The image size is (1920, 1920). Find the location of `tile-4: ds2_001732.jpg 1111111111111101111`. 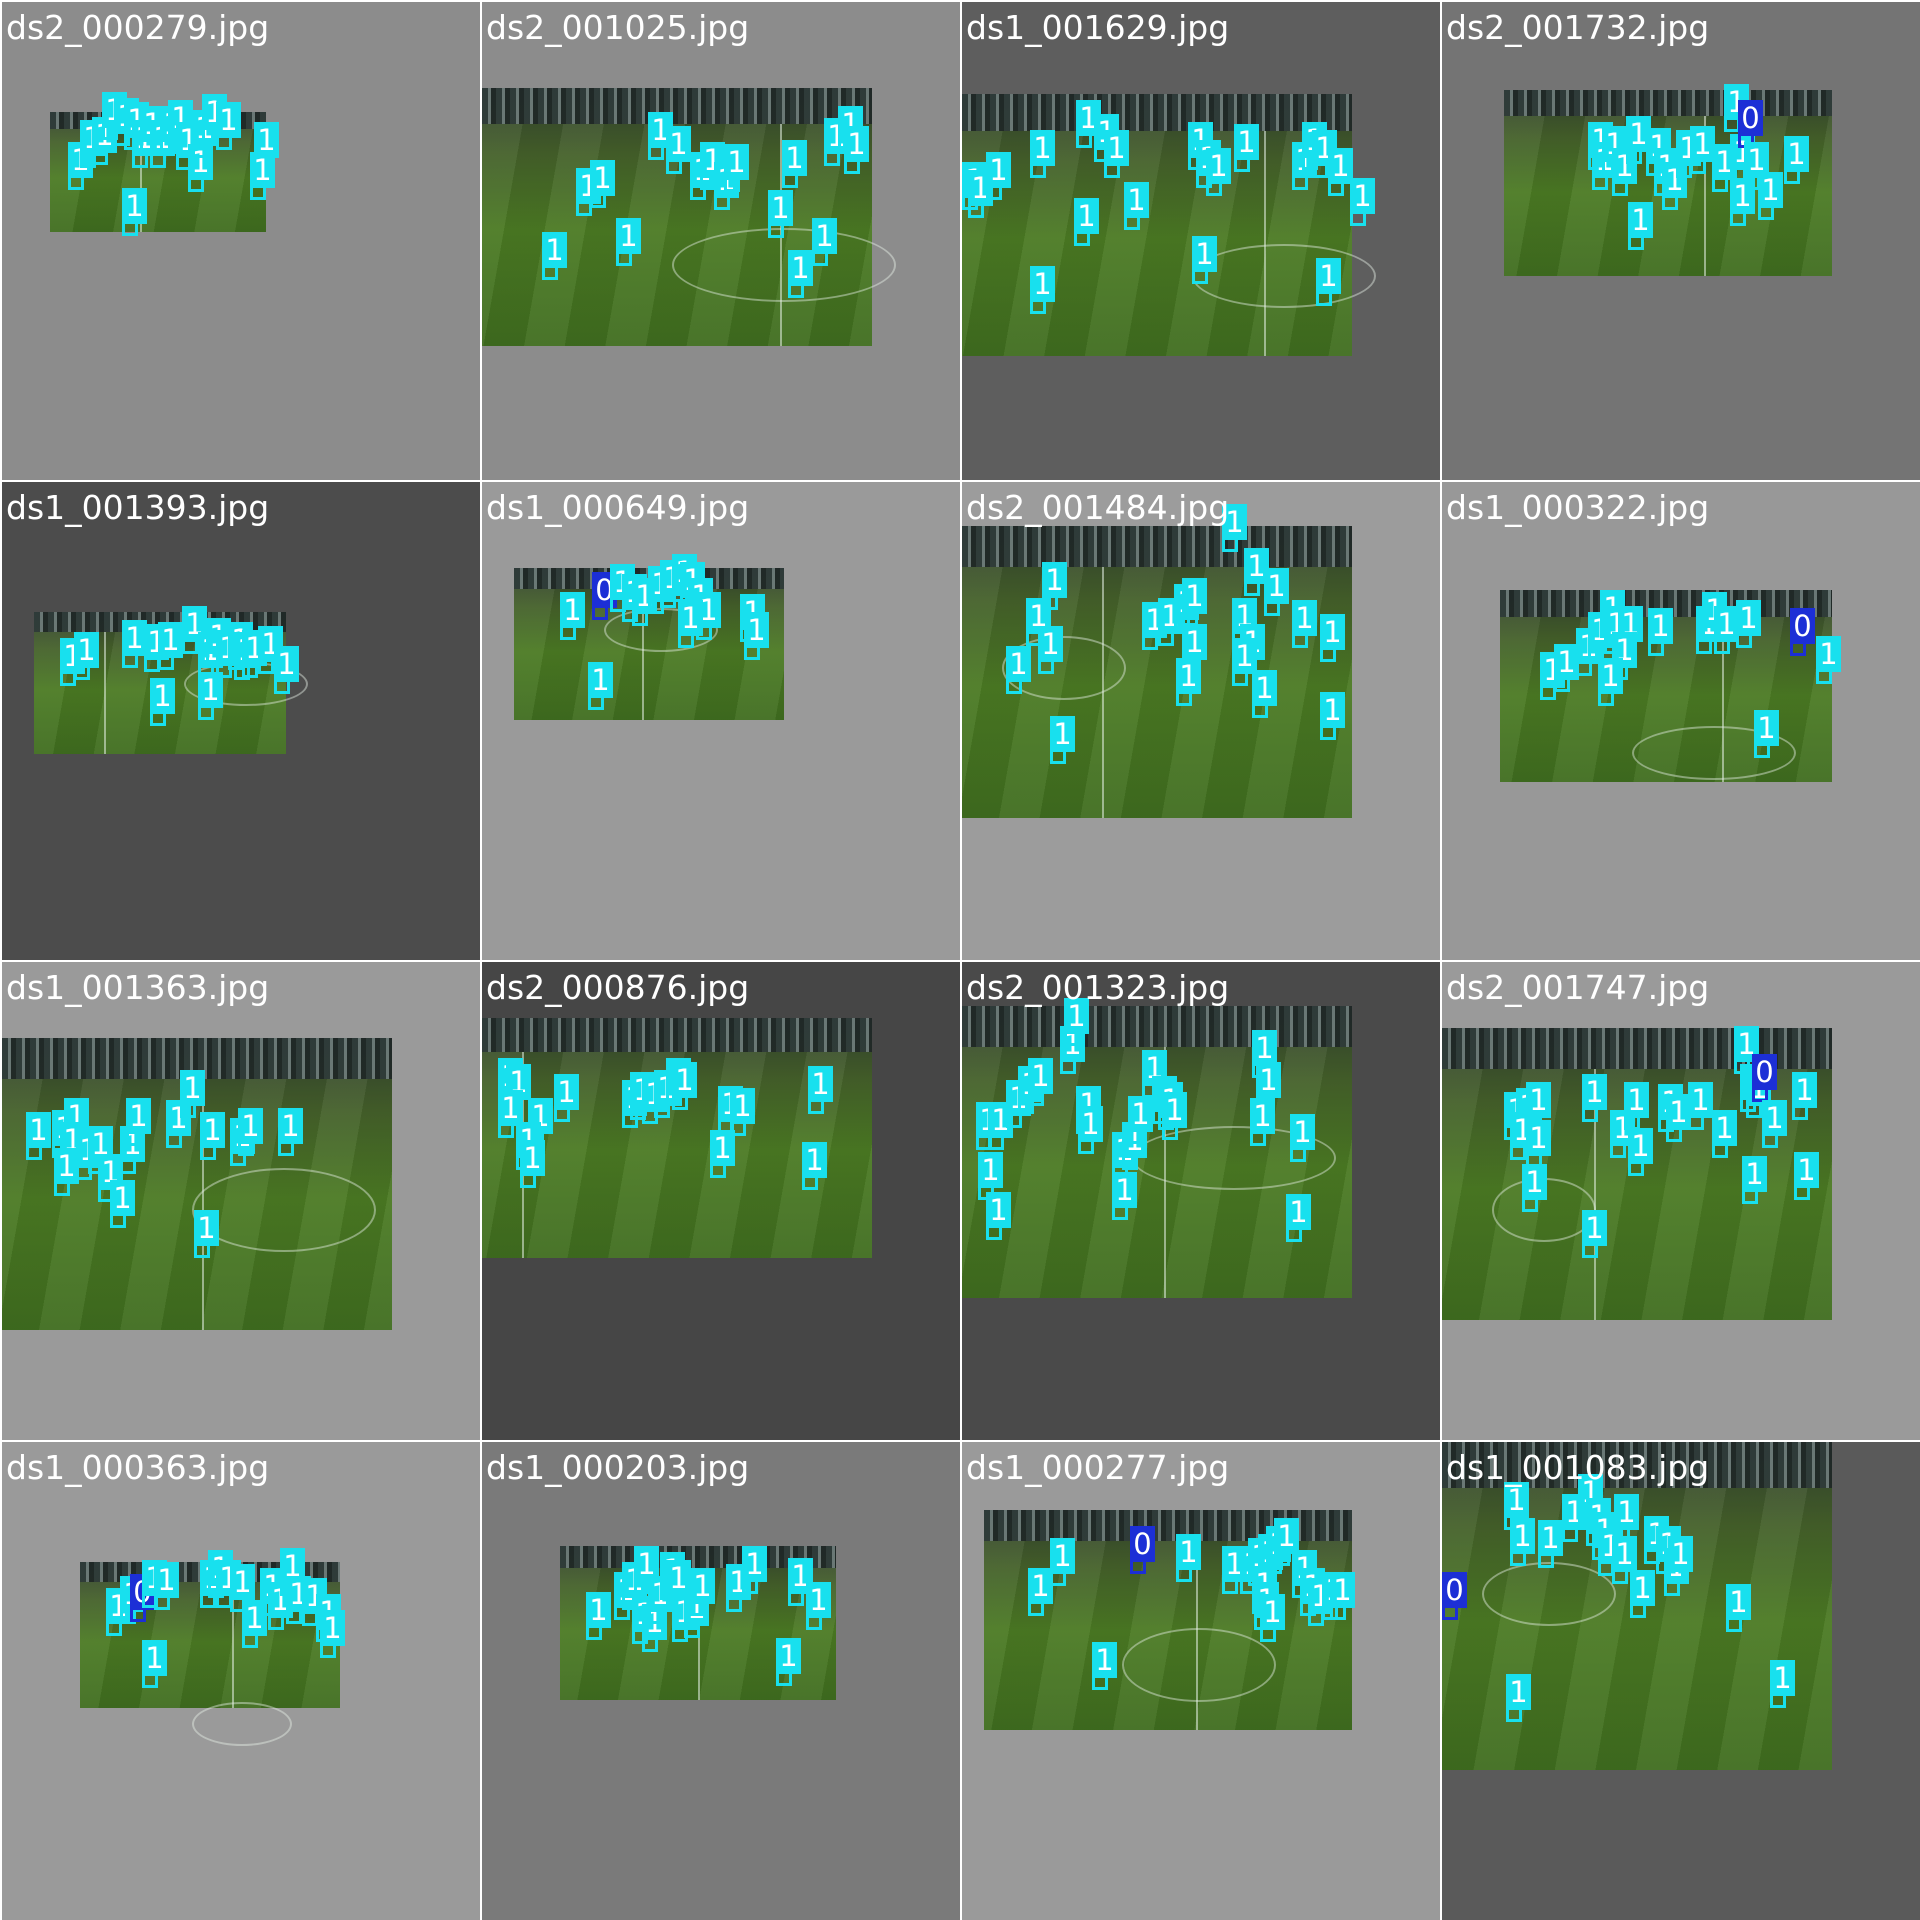

tile-4: ds2_001732.jpg 1111111111111101111 is located at coordinates (1681, 241).